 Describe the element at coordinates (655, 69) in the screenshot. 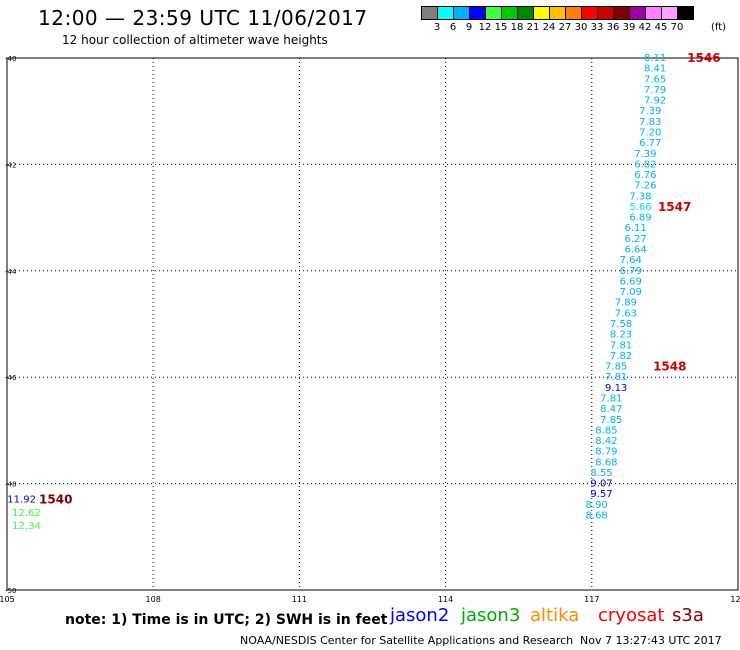

I see `wave-height-value: 8.41` at that location.